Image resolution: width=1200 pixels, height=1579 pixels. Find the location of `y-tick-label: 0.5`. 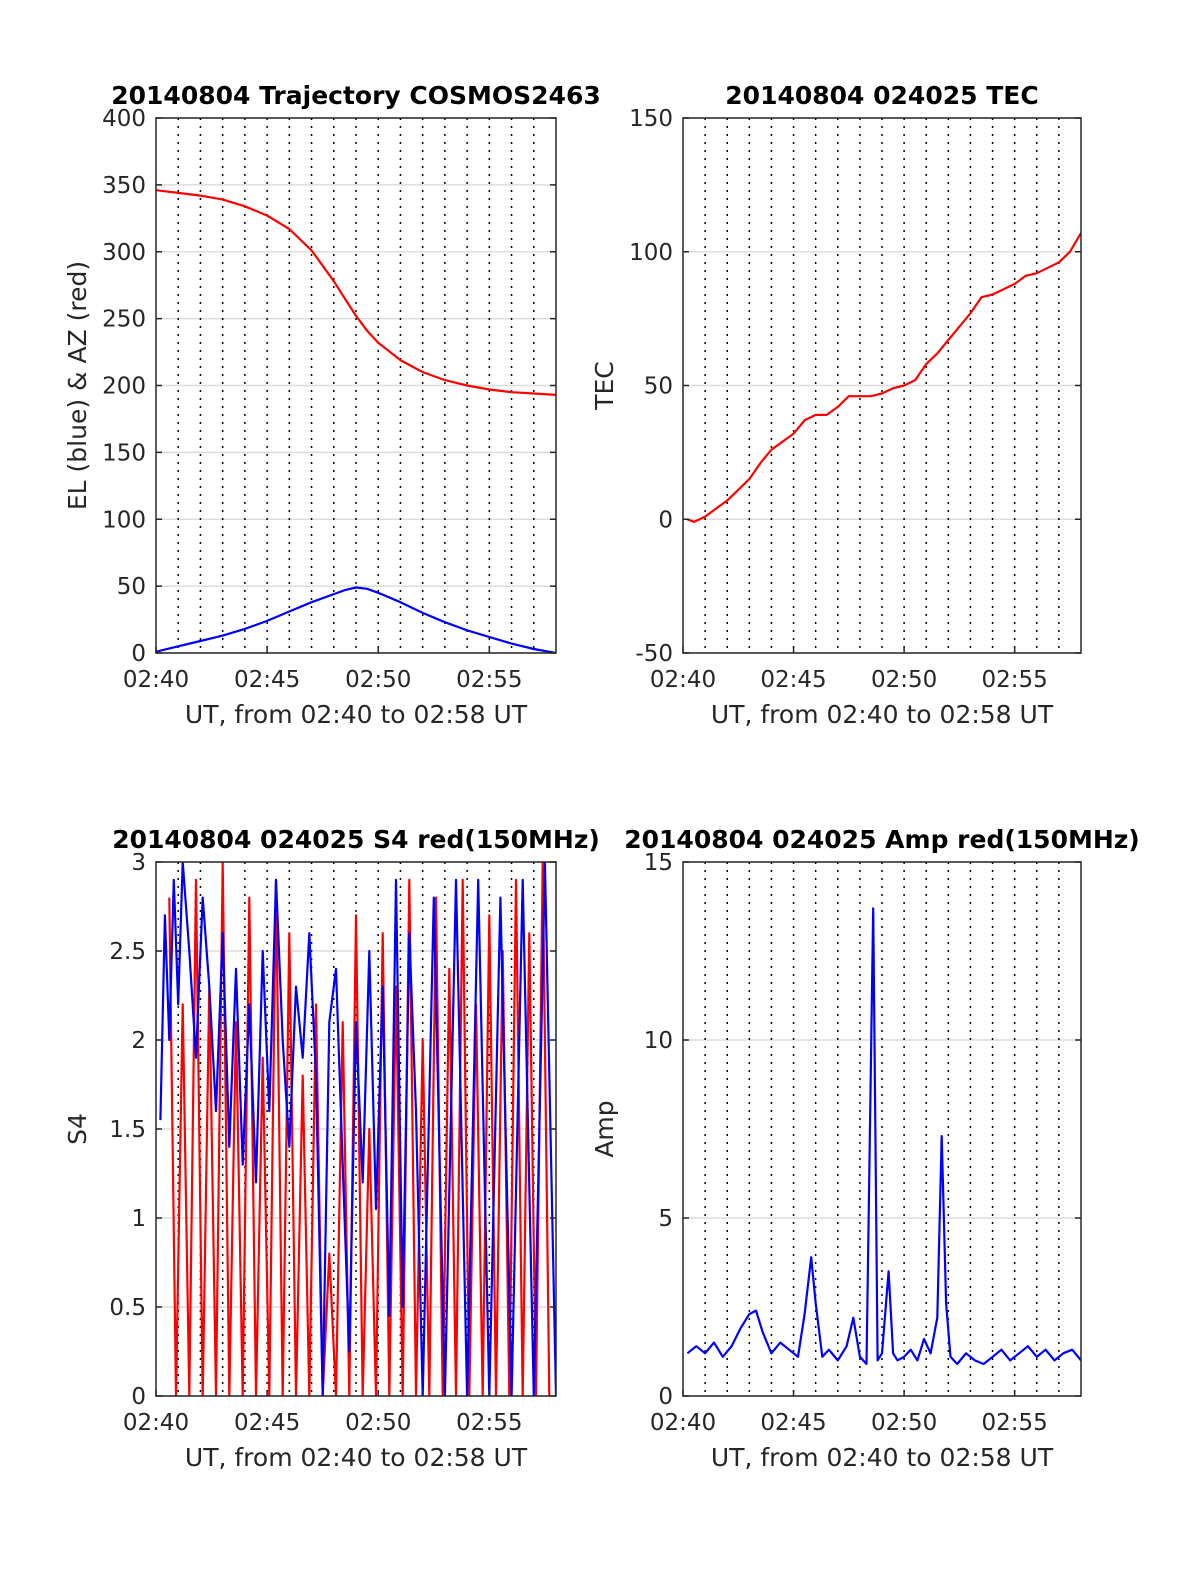

y-tick-label: 0.5 is located at coordinates (127, 1308).